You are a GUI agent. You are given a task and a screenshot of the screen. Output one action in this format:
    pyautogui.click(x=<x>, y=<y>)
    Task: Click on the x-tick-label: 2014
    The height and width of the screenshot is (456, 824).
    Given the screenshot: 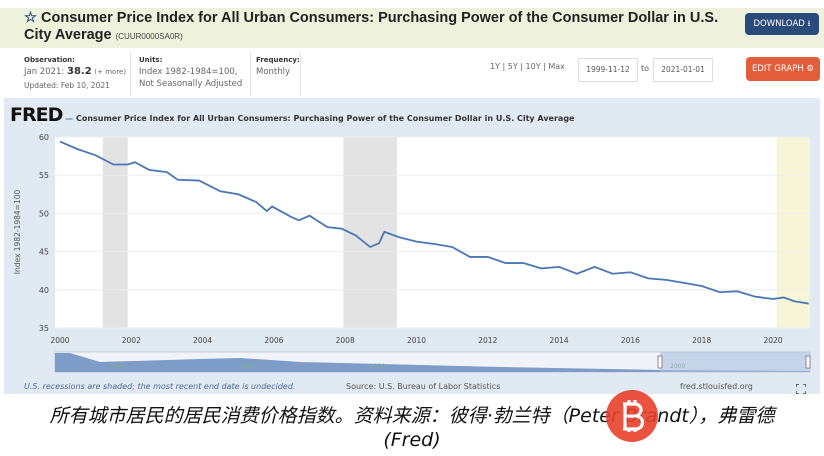 What is the action you would take?
    pyautogui.click(x=559, y=340)
    